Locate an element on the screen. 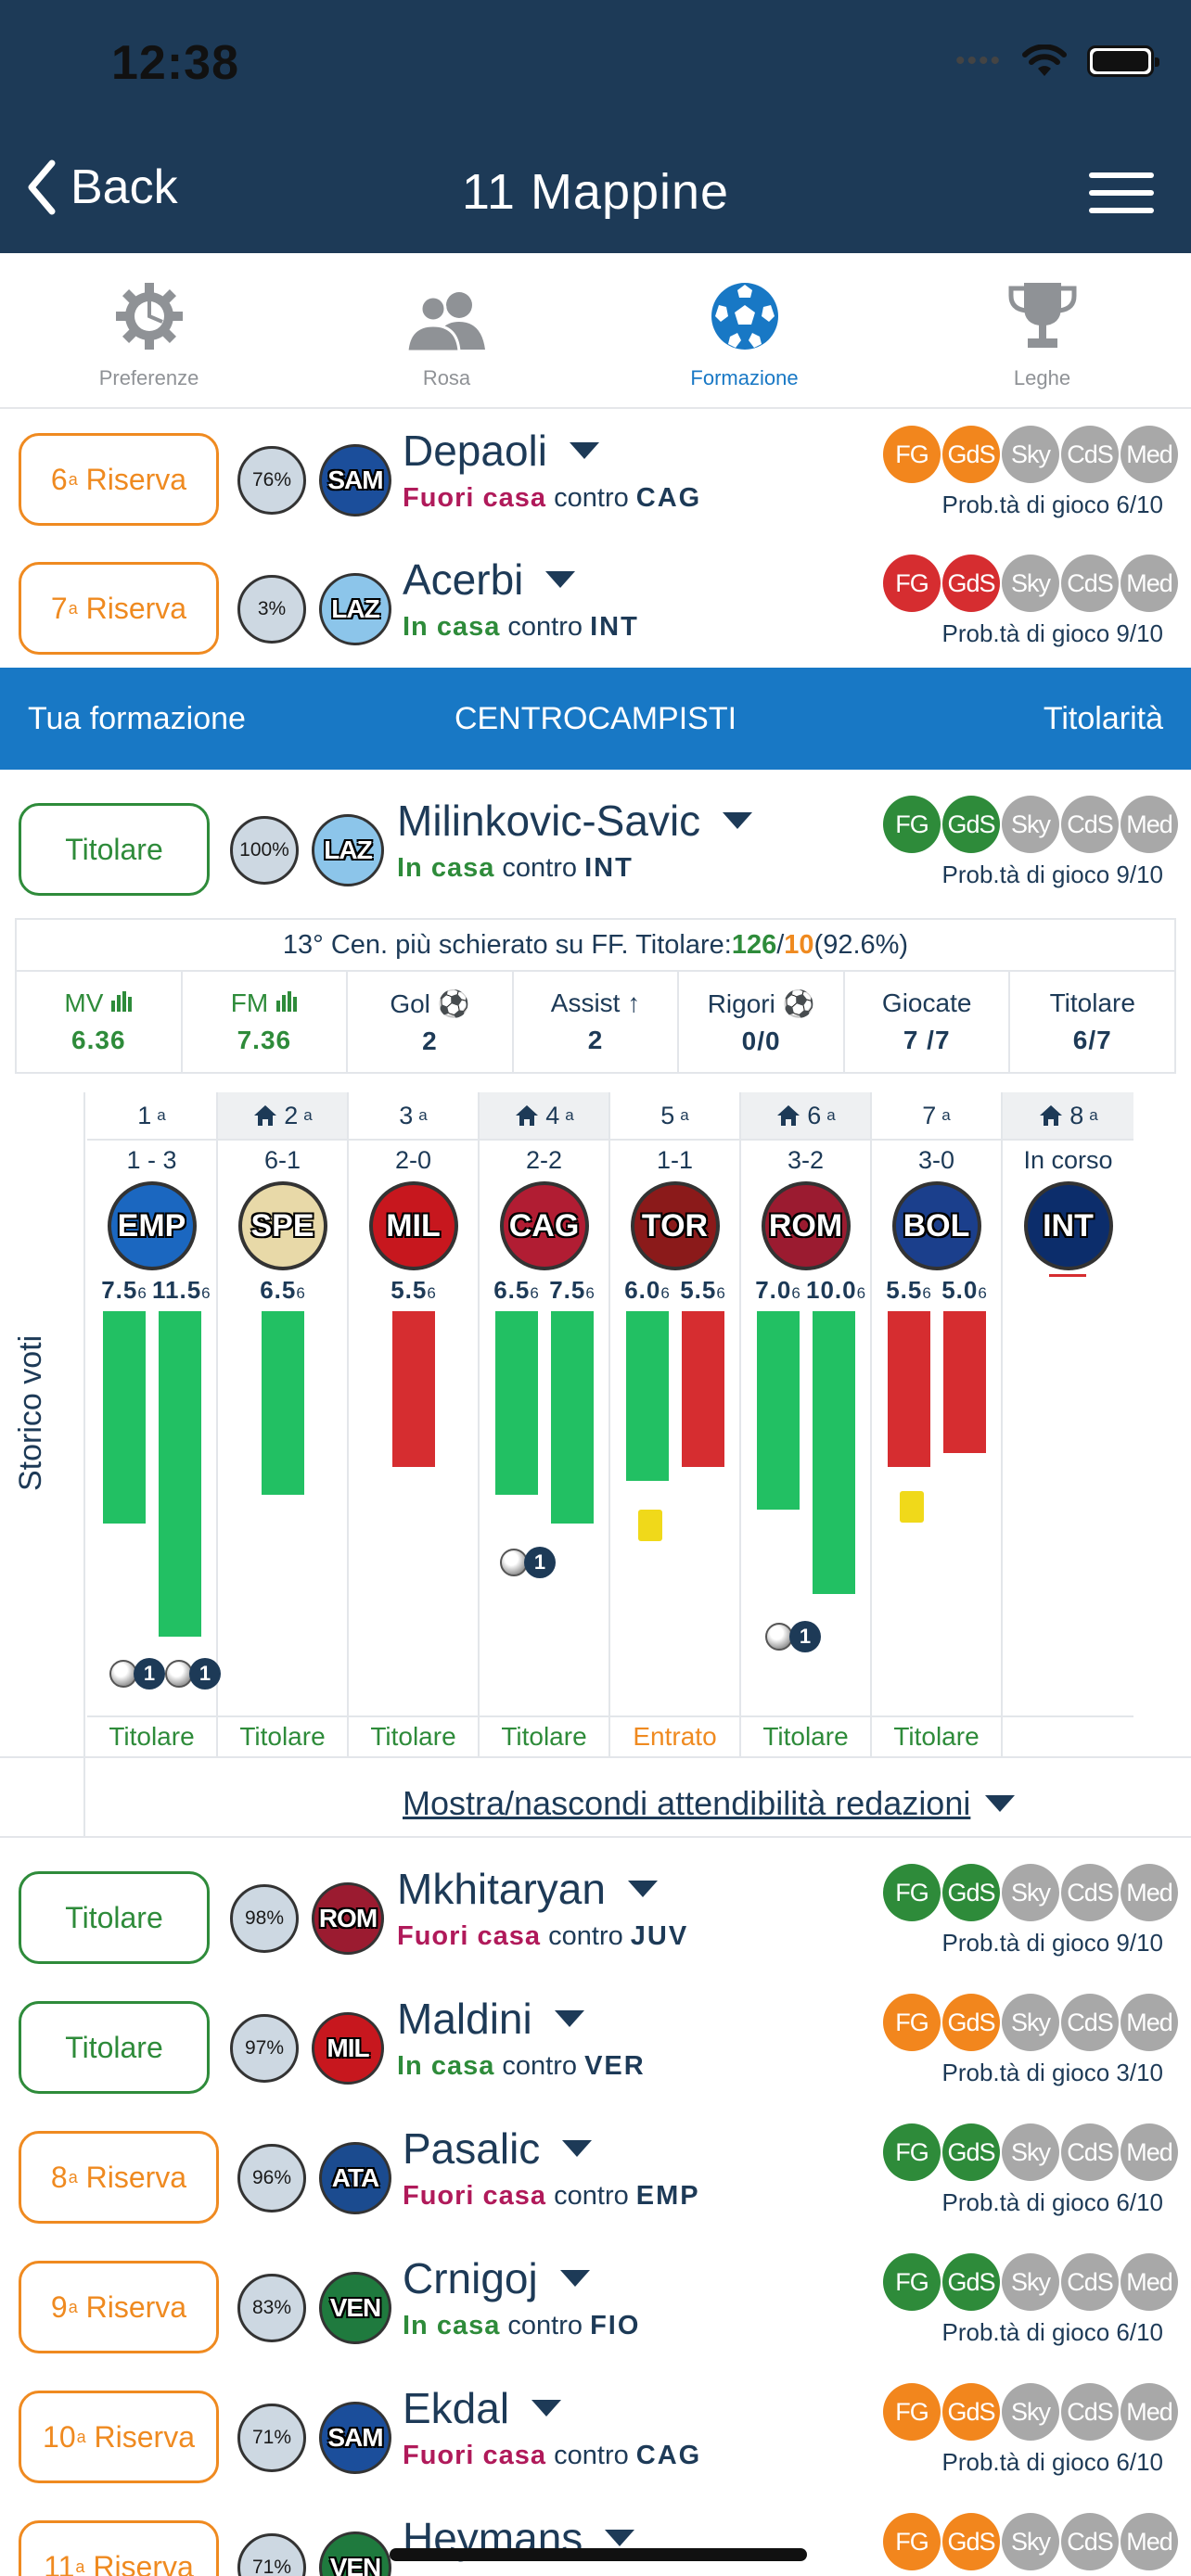 Image resolution: width=1191 pixels, height=2576 pixels. vote-value: 7.06 is located at coordinates (778, 1290).